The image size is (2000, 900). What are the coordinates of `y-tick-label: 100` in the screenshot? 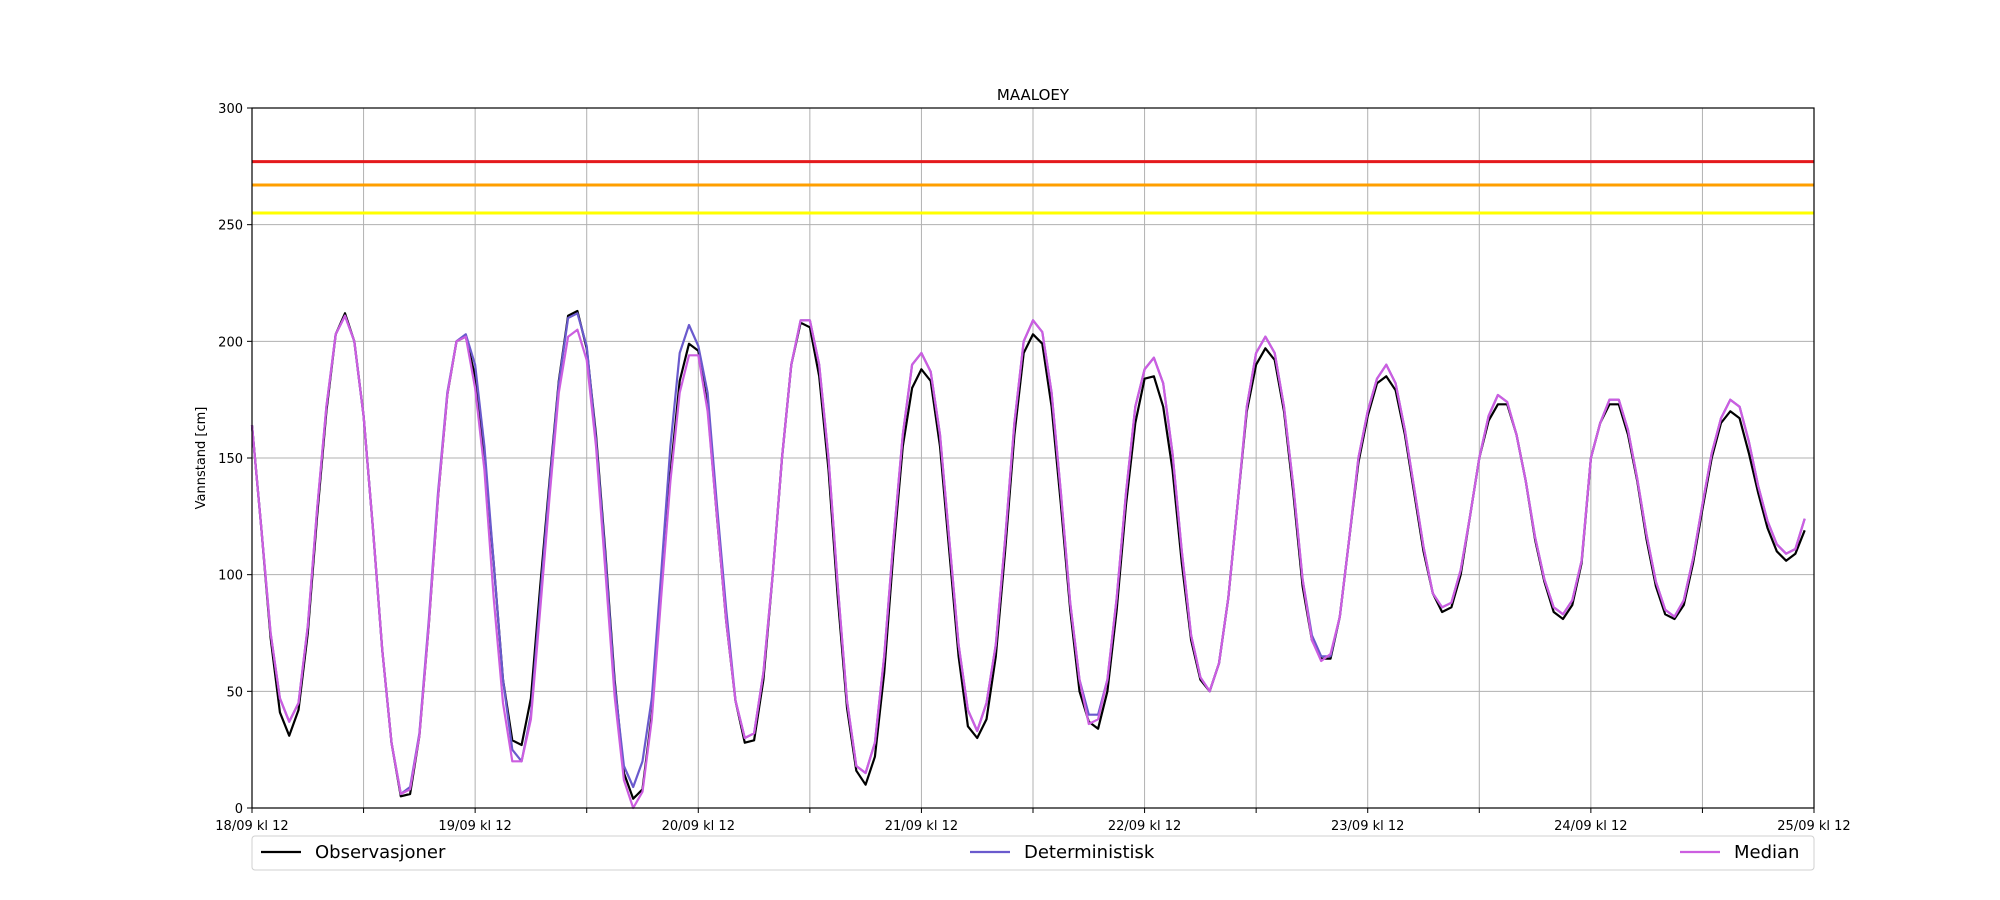 It's located at (230, 576).